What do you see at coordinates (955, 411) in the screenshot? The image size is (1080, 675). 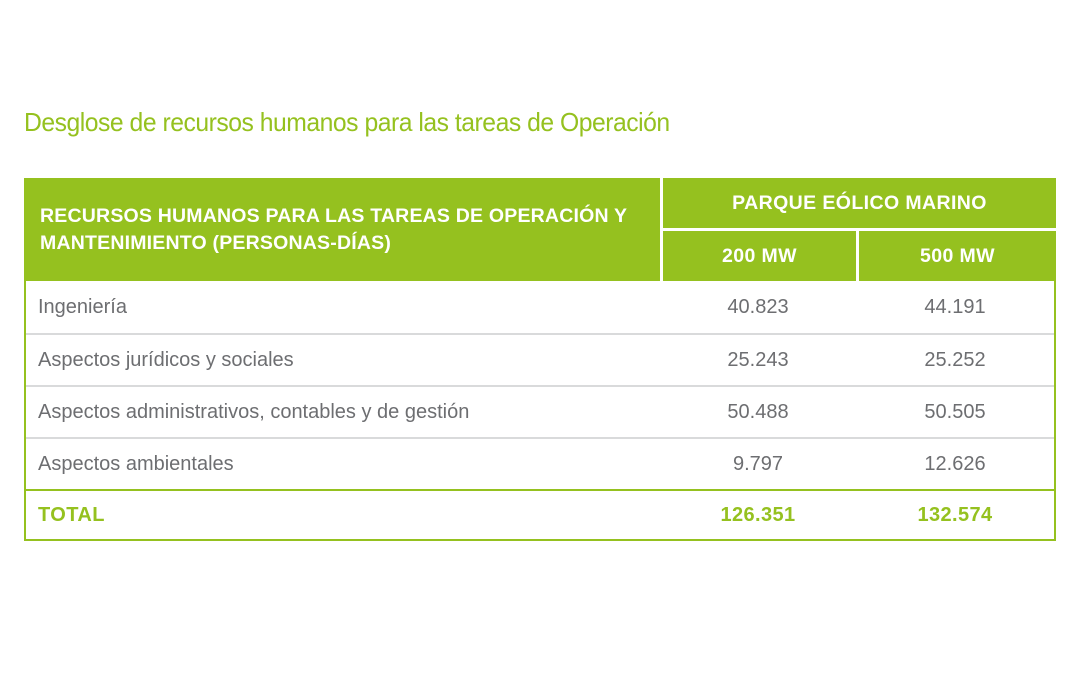 I see `row-value-500mw: 50.505` at bounding box center [955, 411].